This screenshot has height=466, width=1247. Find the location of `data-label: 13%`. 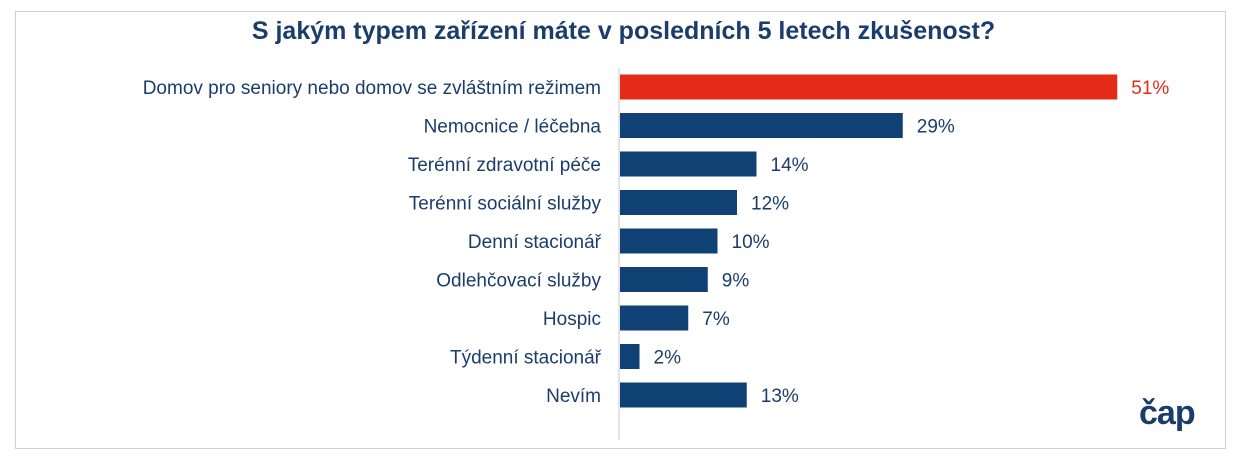

data-label: 13% is located at coordinates (780, 396).